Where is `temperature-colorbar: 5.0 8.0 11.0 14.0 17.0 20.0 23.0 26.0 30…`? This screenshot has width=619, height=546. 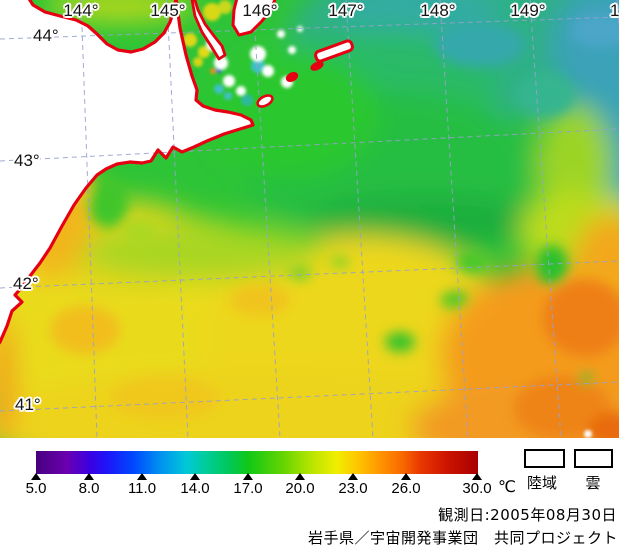
temperature-colorbar: 5.0 8.0 11.0 14.0 17.0 20.0 23.0 26.0 30… is located at coordinates (309, 473).